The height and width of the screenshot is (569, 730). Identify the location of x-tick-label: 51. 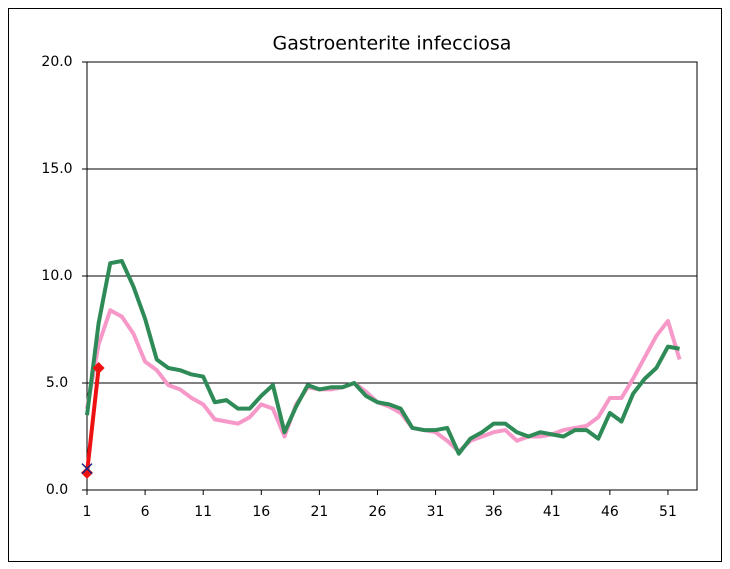
(668, 512).